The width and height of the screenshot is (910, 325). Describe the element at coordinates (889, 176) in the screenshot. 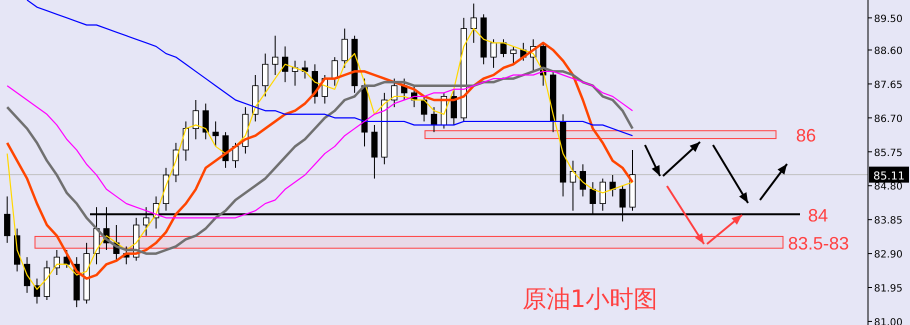

I see `ref-line-label: 85.11` at that location.